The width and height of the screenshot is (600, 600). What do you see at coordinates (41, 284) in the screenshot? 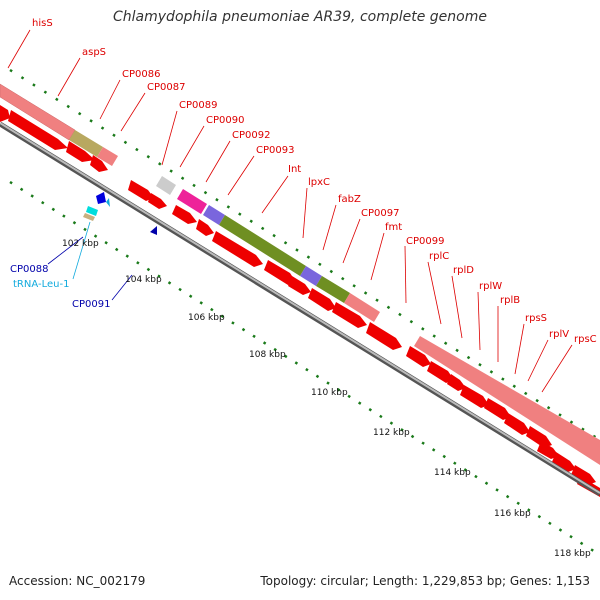
I see `gene-label-tRNA-Leu-1: tRNA-Leu-1` at bounding box center [41, 284].